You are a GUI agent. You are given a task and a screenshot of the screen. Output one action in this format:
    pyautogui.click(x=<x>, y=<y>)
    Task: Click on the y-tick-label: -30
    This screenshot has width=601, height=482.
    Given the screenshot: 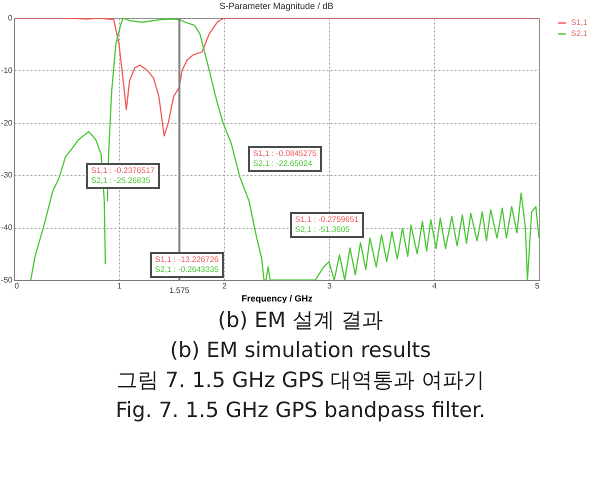 What is the action you would take?
    pyautogui.click(x=7, y=175)
    